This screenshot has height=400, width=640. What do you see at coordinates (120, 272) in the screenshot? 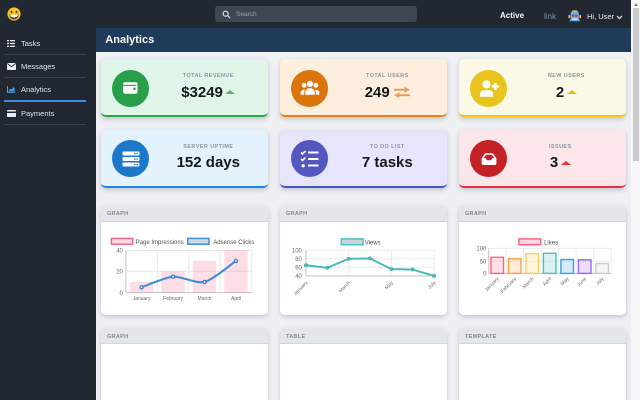
I see `svg-text: 20` at bounding box center [120, 272].